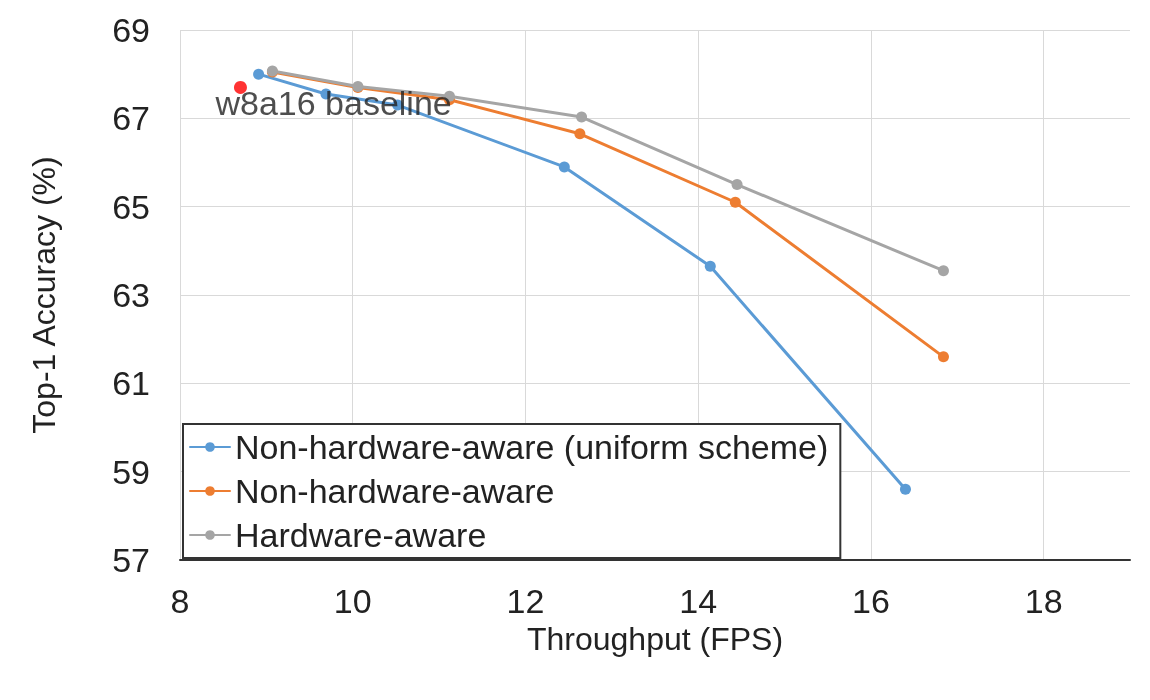 The image size is (1150, 700). What do you see at coordinates (131, 471) in the screenshot?
I see `y-tick-label: 59` at bounding box center [131, 471].